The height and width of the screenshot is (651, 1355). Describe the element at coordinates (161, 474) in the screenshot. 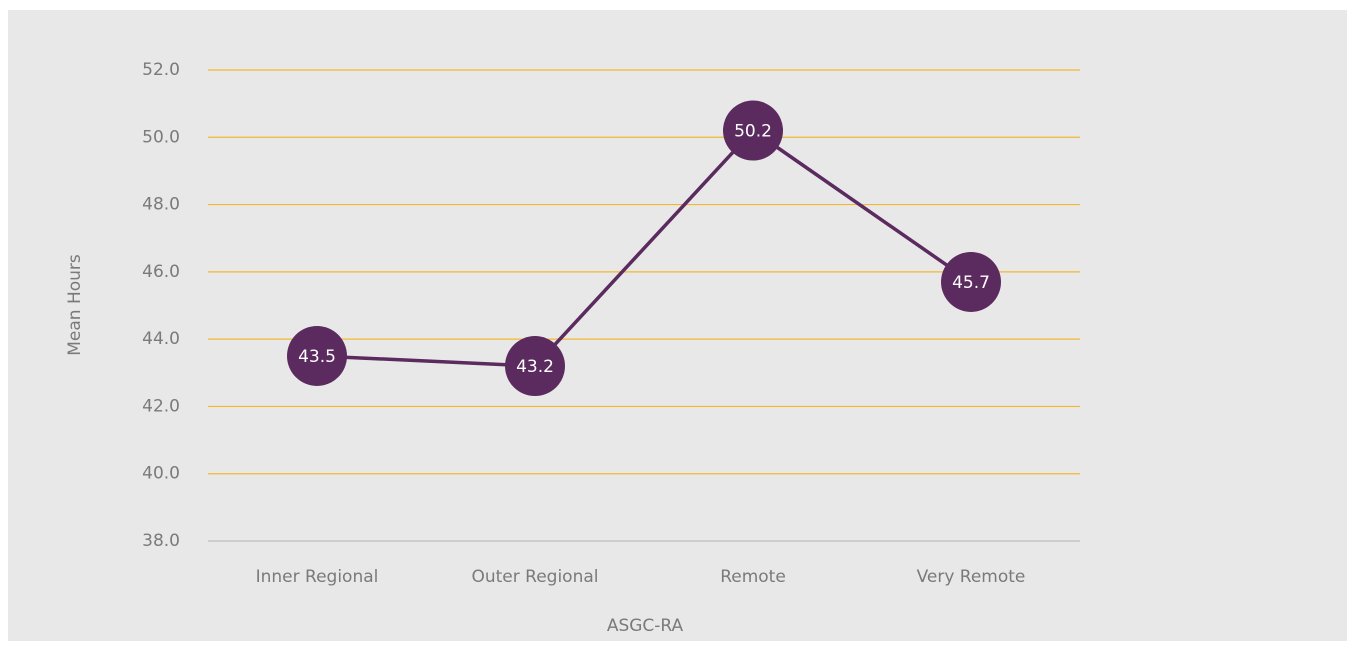

I see `y-tick-label: 40.0` at that location.